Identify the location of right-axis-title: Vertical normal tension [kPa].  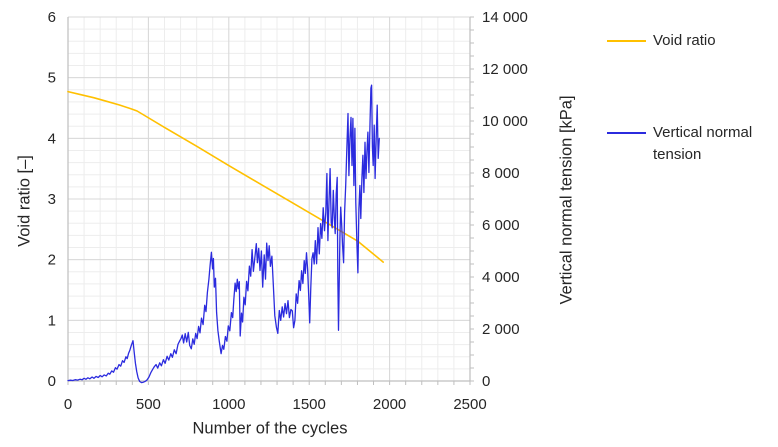
(566, 200).